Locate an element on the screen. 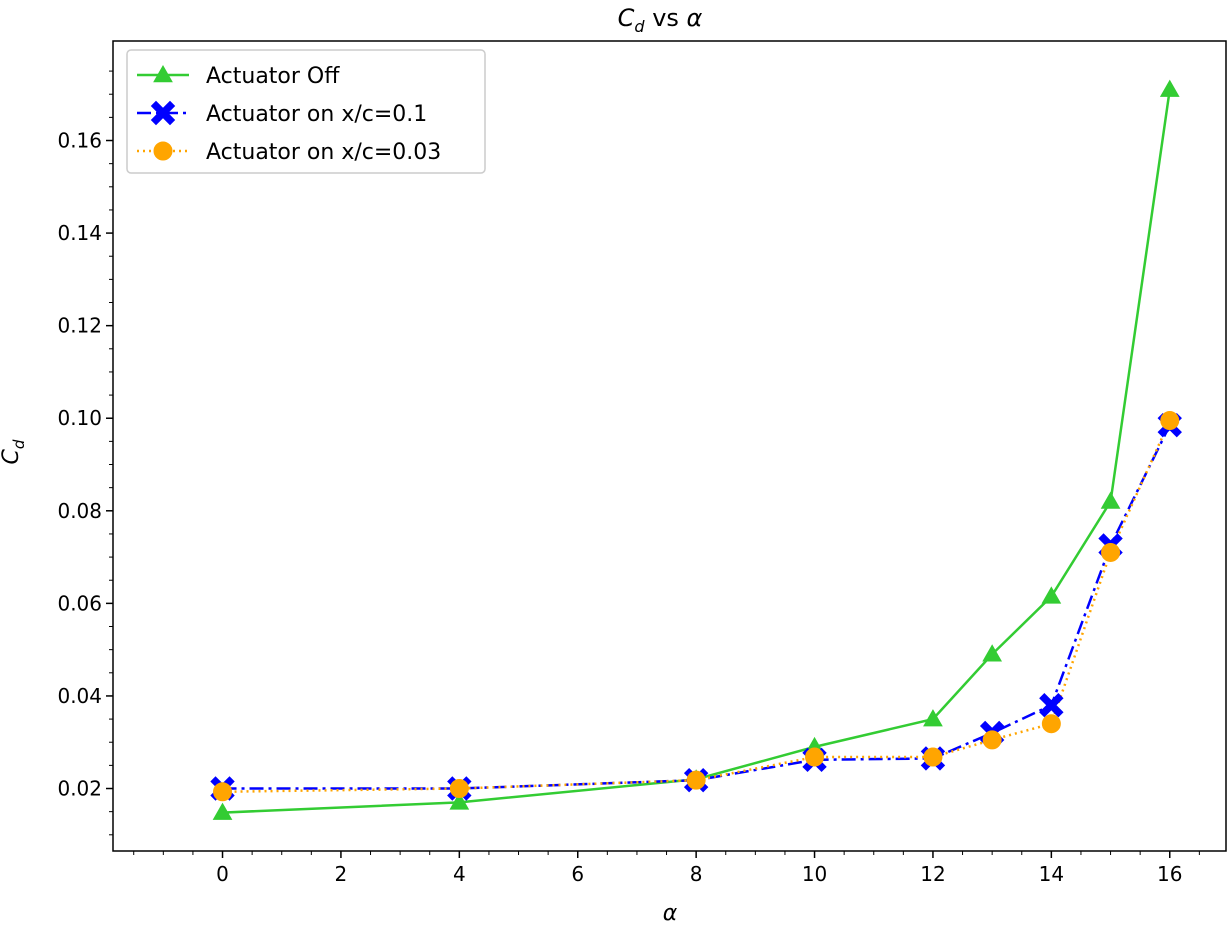  y-axis-title-symbol: C is located at coordinates (12, 456).